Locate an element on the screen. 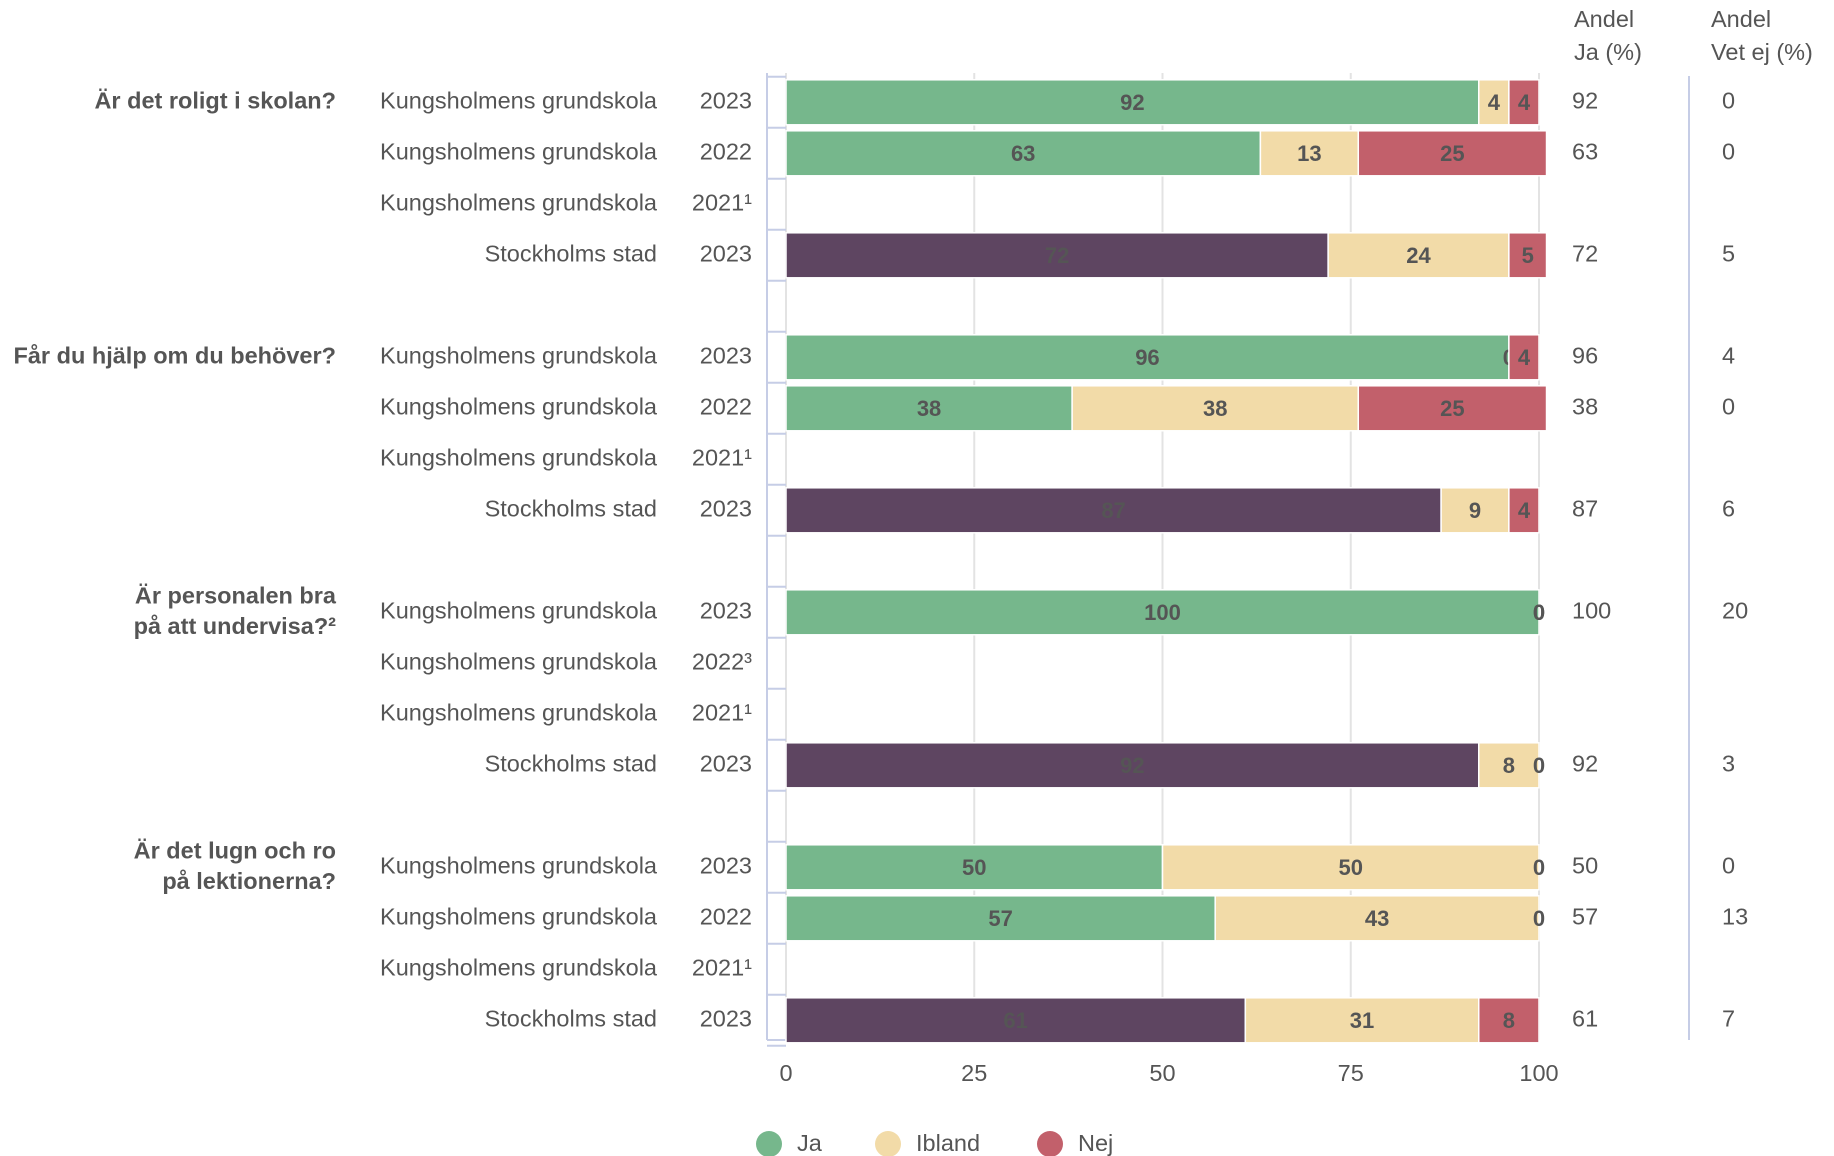  andel-ja: 96 is located at coordinates (1585, 356).